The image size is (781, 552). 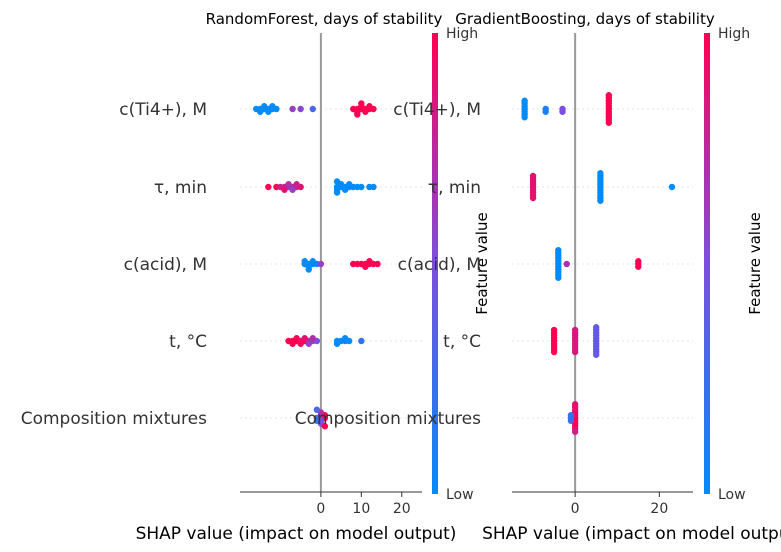 I want to click on x-tick-label: 10, so click(x=361, y=509).